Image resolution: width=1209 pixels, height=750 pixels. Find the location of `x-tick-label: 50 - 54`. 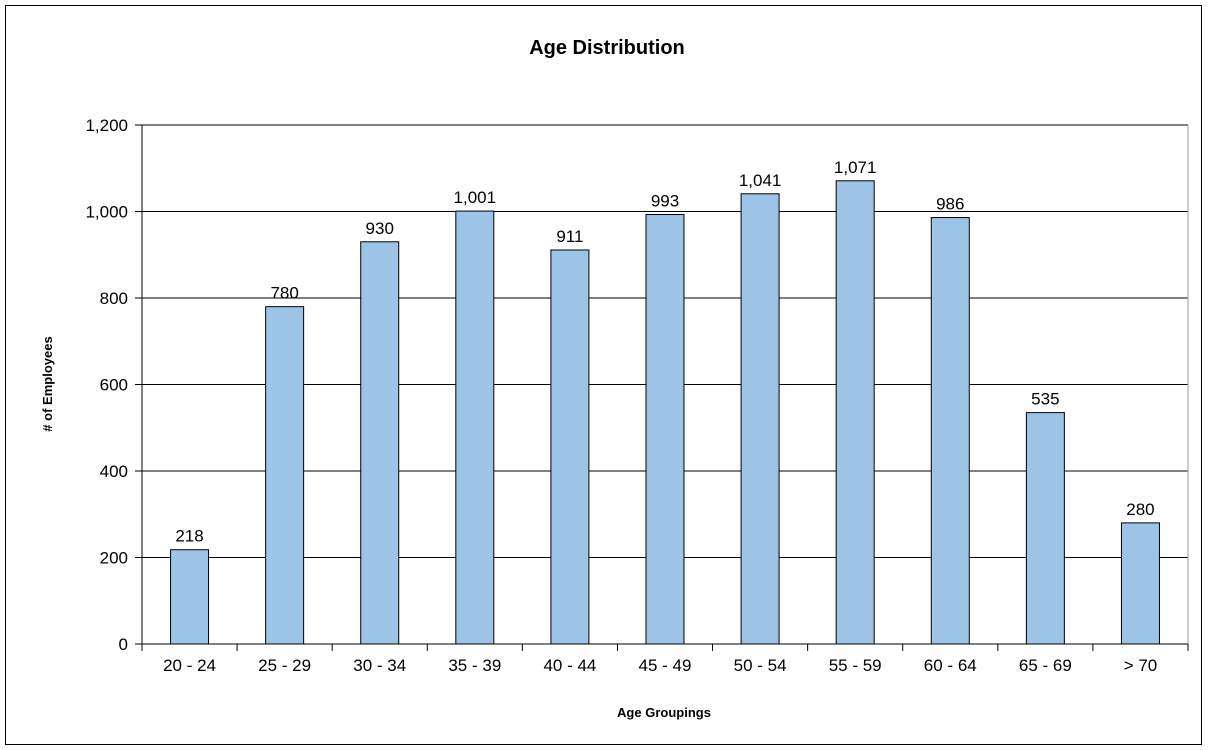

x-tick-label: 50 - 54 is located at coordinates (760, 665).